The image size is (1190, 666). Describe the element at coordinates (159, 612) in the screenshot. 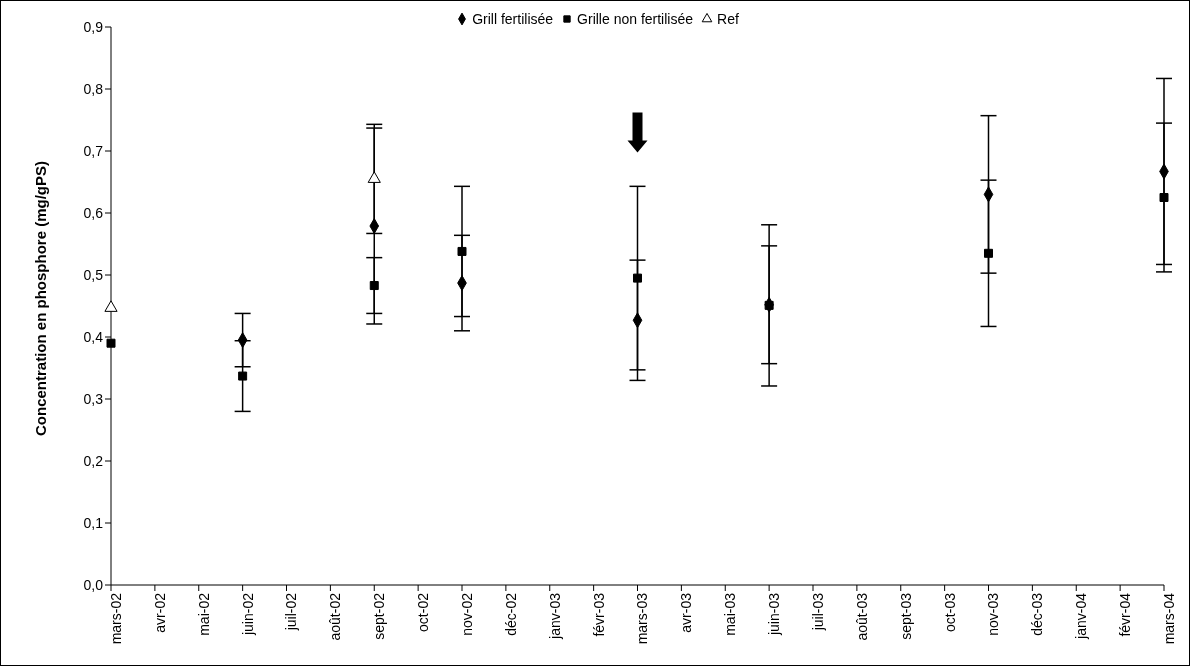

I see `x-tick-label: avr-02` at that location.